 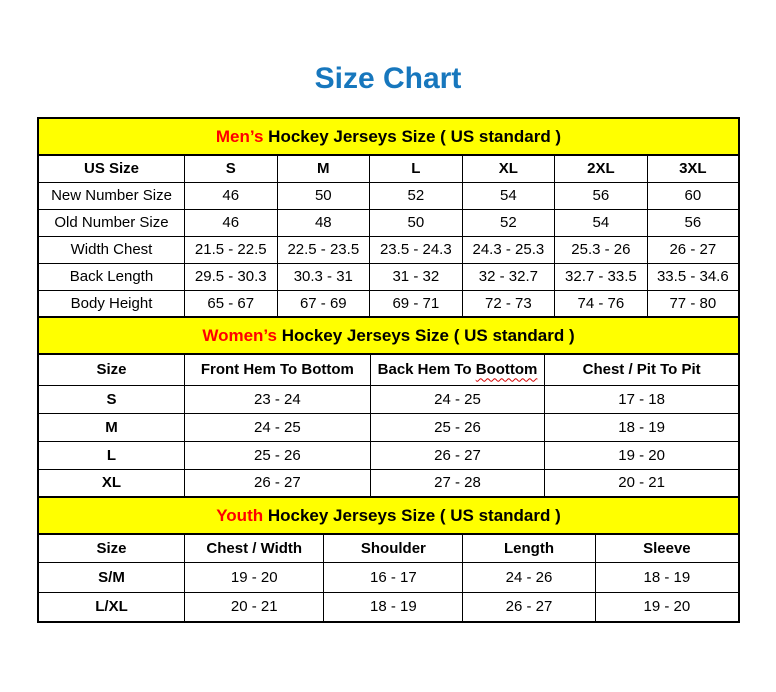 What do you see at coordinates (240, 515) in the screenshot?
I see `youth-section-red-word: Youth` at bounding box center [240, 515].